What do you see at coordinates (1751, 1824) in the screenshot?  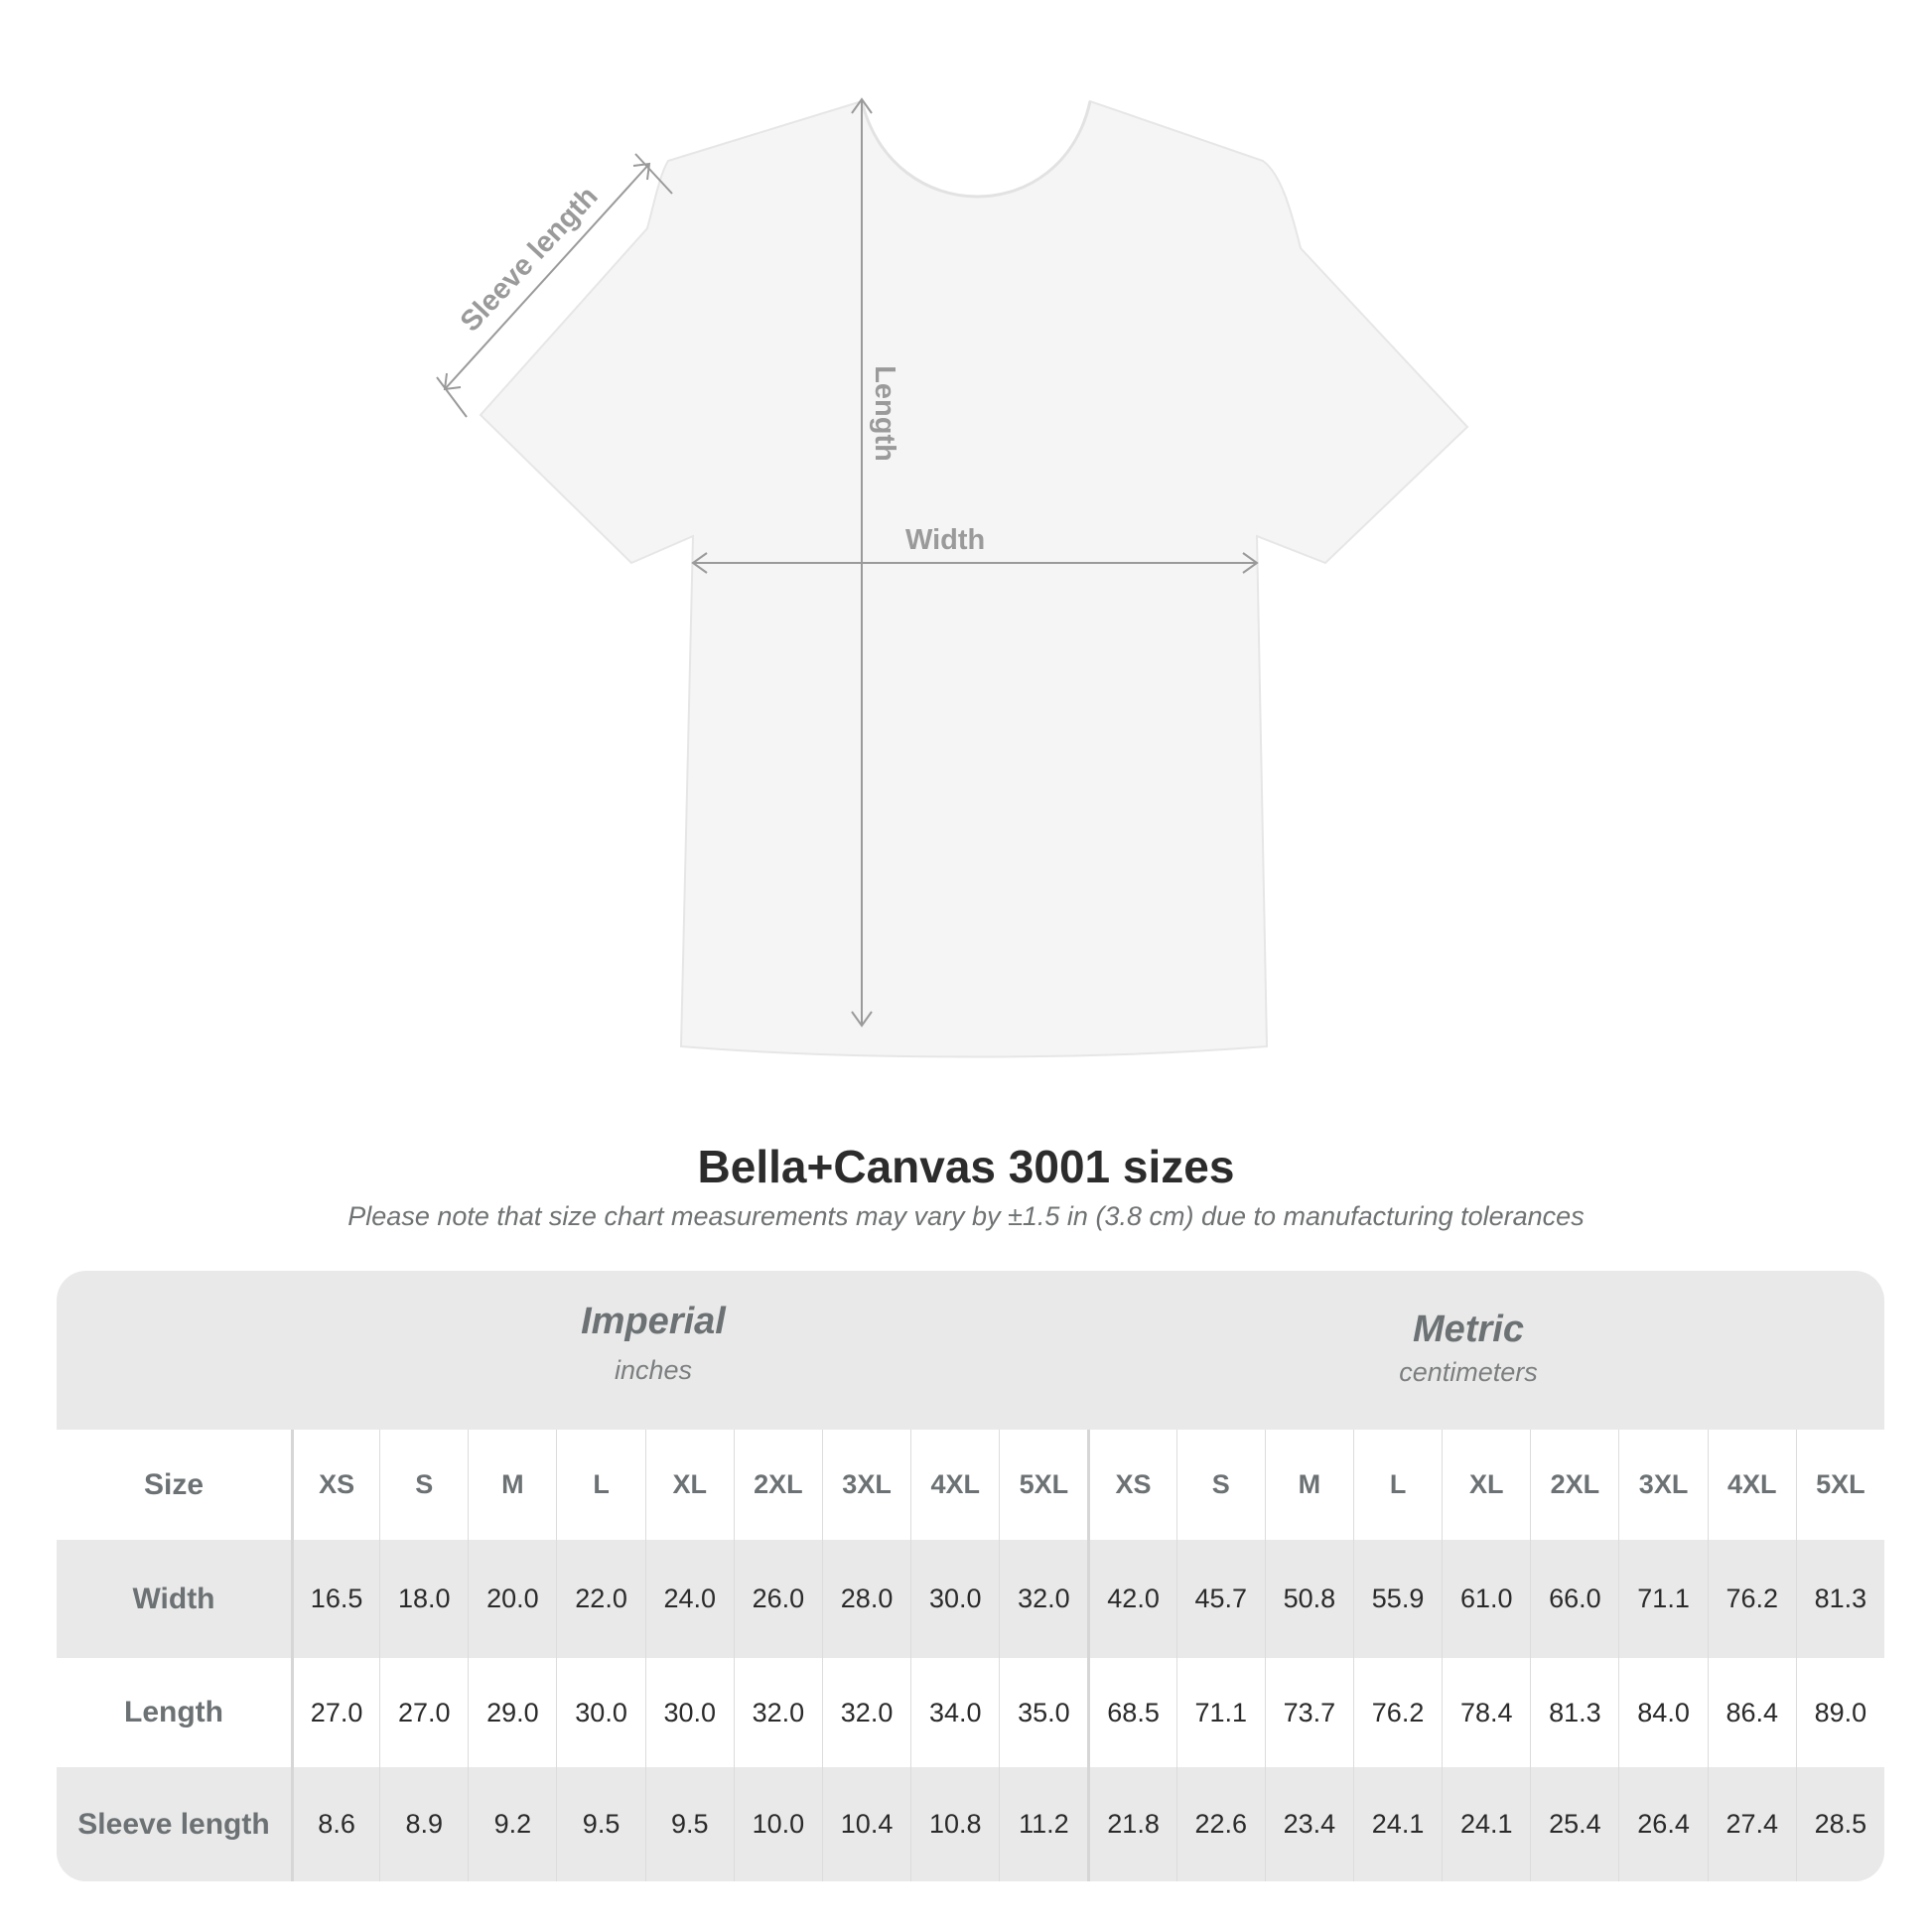 I see `table-cell: 27.4` at bounding box center [1751, 1824].